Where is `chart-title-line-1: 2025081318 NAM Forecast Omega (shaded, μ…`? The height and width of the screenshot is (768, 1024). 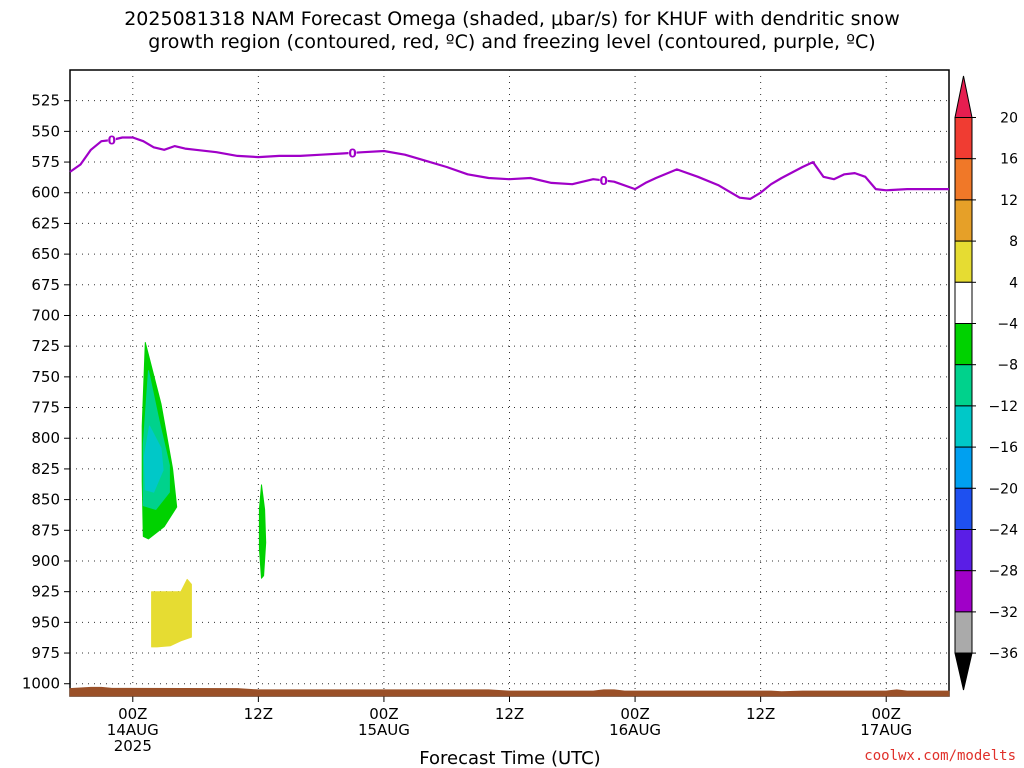 chart-title-line-1: 2025081318 NAM Forecast Omega (shaded, μ… is located at coordinates (512, 19).